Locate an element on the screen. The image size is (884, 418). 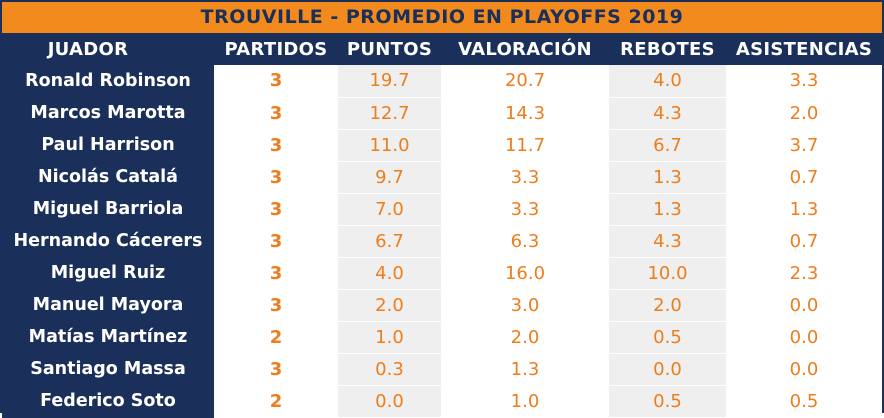
table-row: Miguel Ruiz 3 4.0 16.0 10.0 2.3 is located at coordinates (442, 273).